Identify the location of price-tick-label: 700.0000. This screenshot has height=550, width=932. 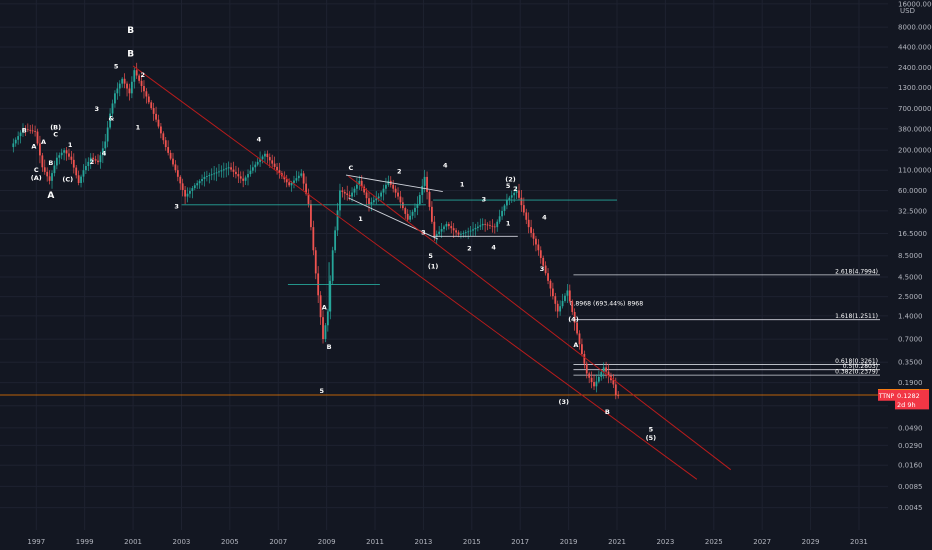
(914, 109).